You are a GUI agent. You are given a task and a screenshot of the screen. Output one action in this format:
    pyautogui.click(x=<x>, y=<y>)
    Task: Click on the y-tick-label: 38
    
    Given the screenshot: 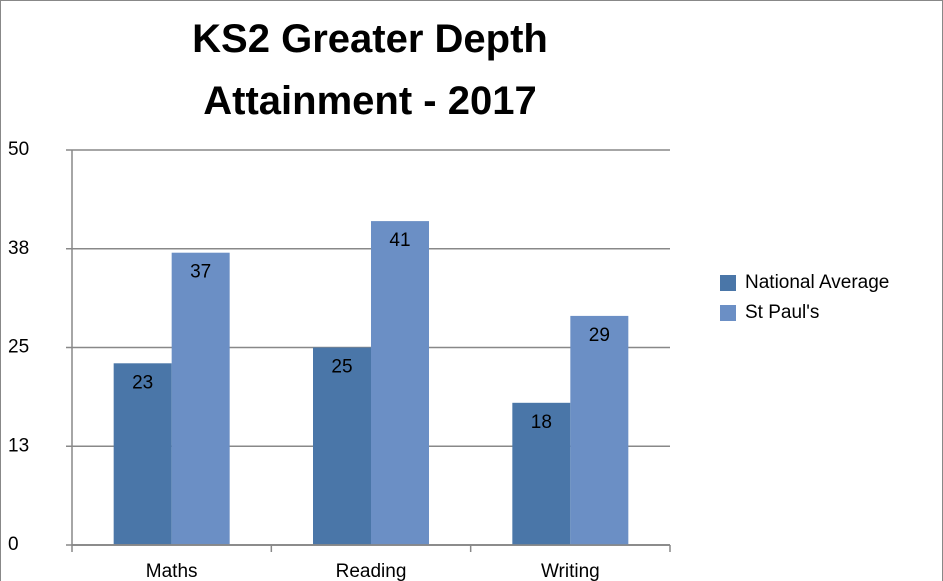 What is the action you would take?
    pyautogui.click(x=18, y=248)
    